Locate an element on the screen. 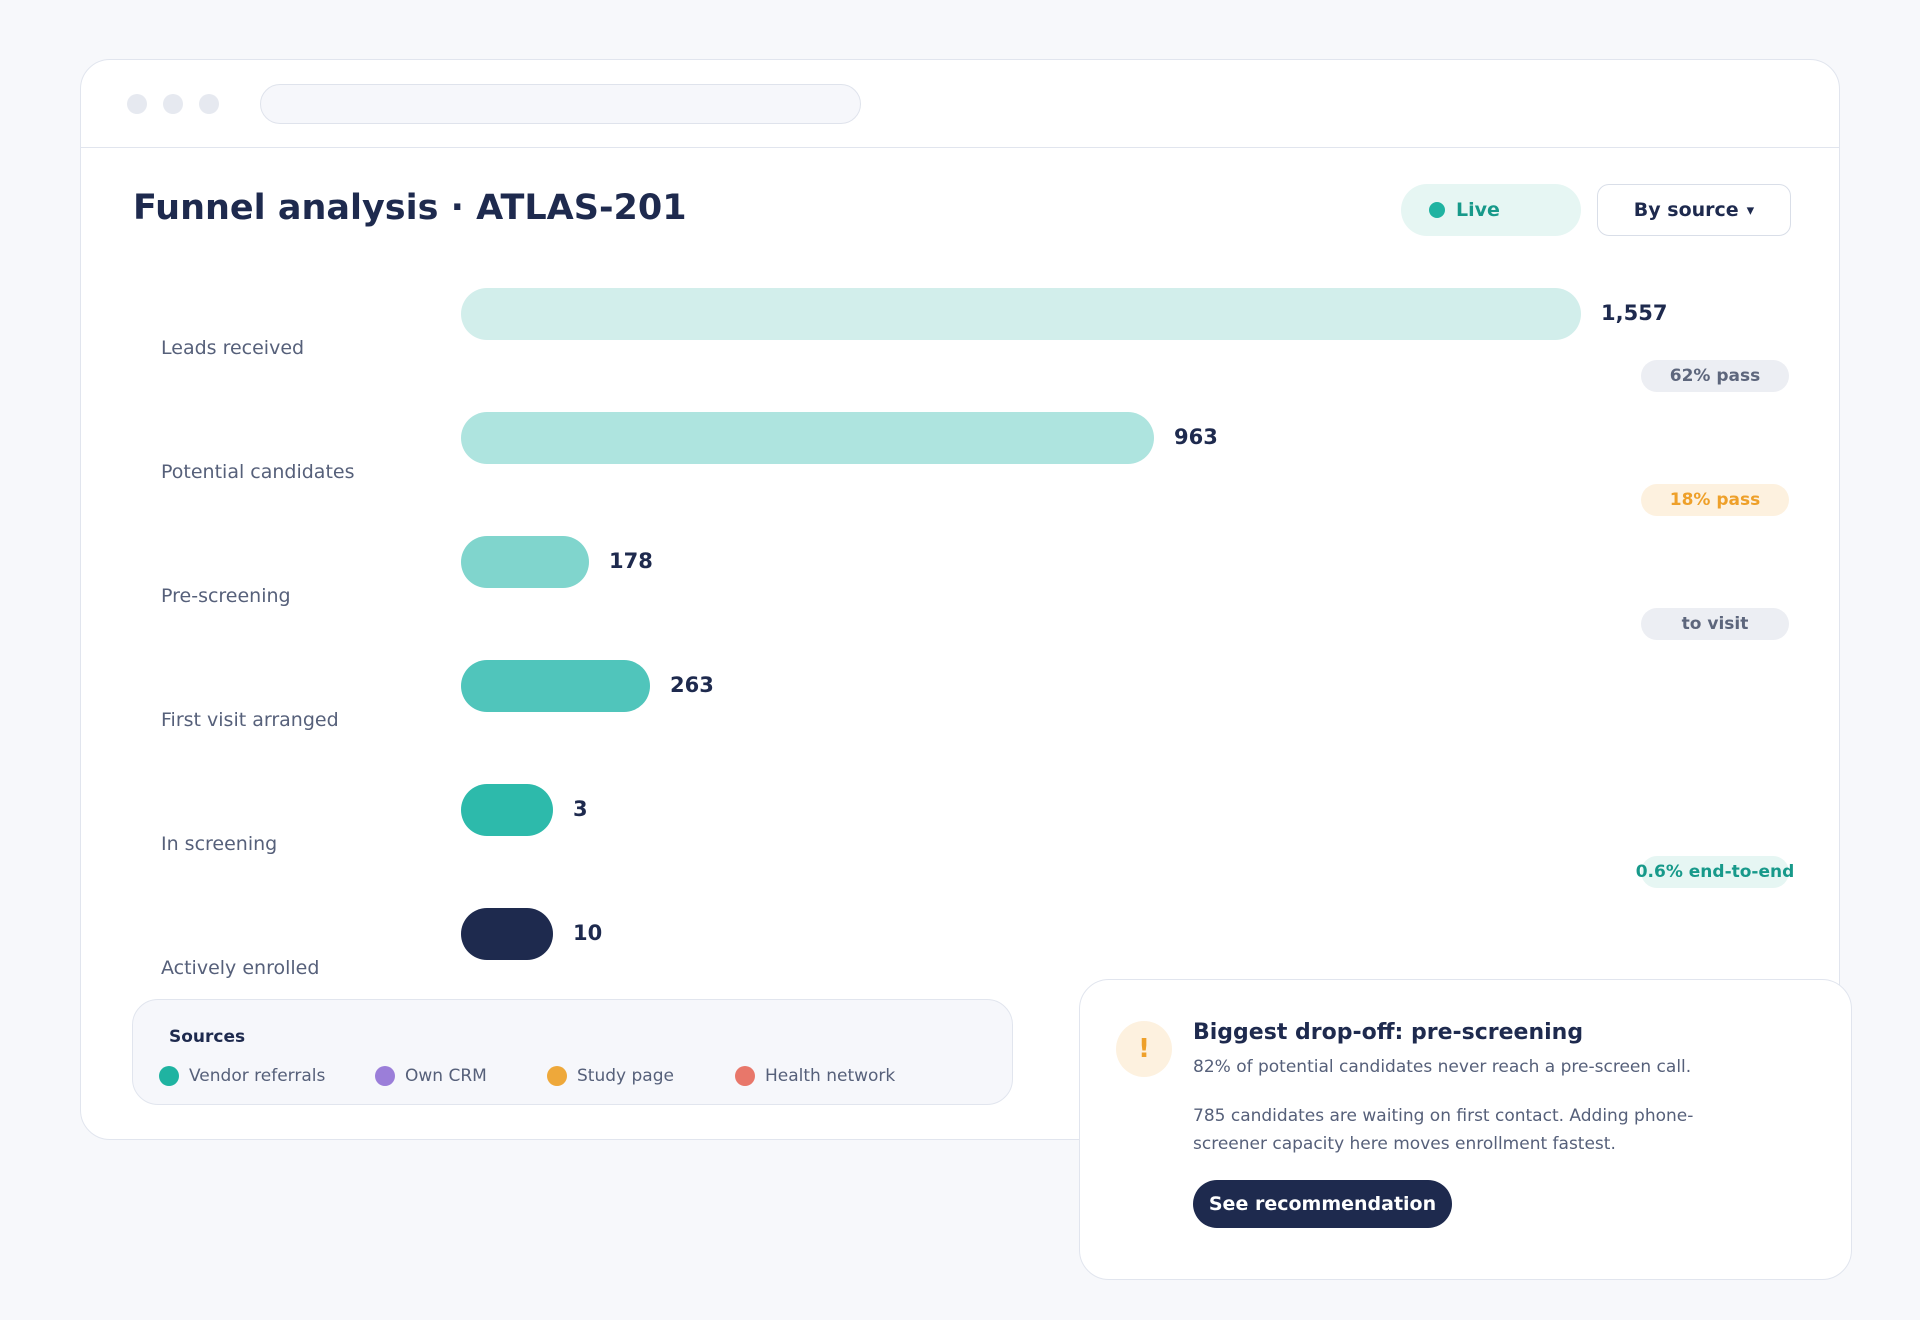 The width and height of the screenshot is (1920, 1320). stage-label-pre-screening: Pre-screening is located at coordinates (226, 596).